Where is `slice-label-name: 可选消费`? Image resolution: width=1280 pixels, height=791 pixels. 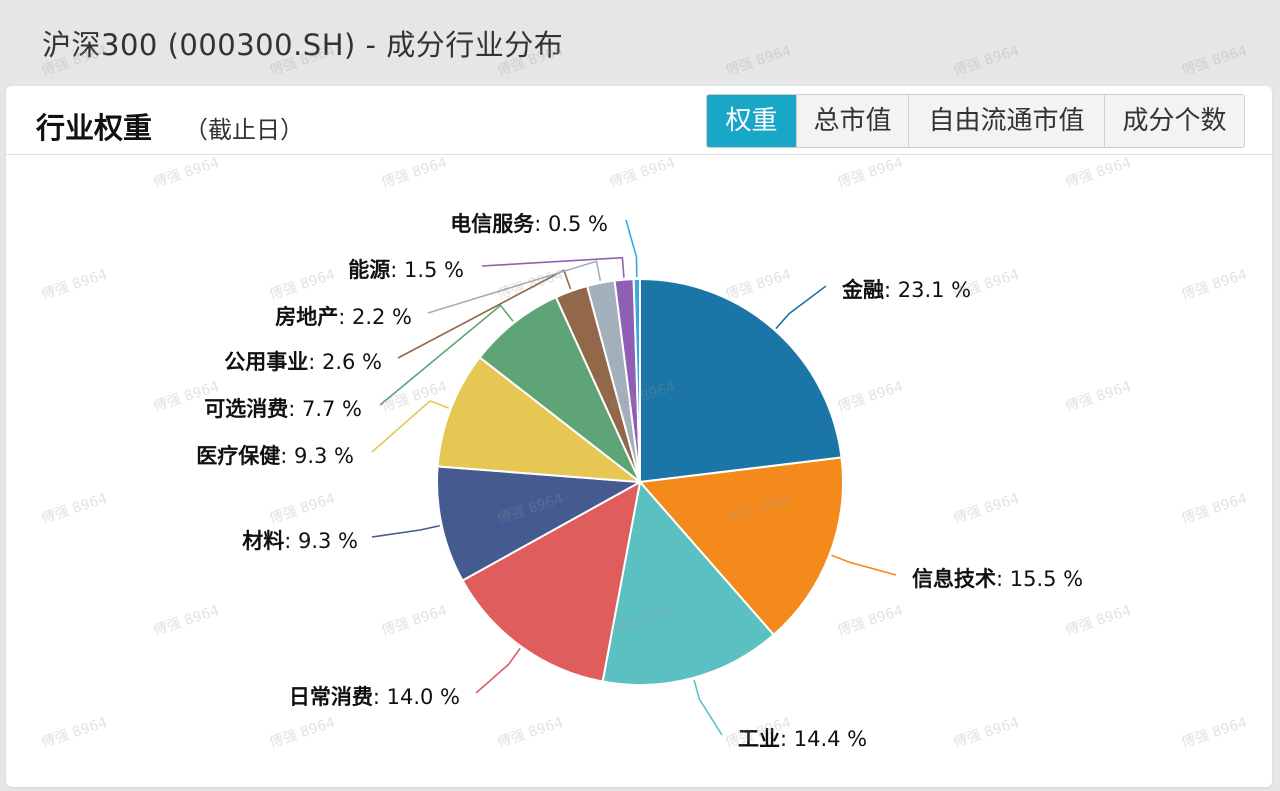
slice-label-name: 可选消费 is located at coordinates (246, 409).